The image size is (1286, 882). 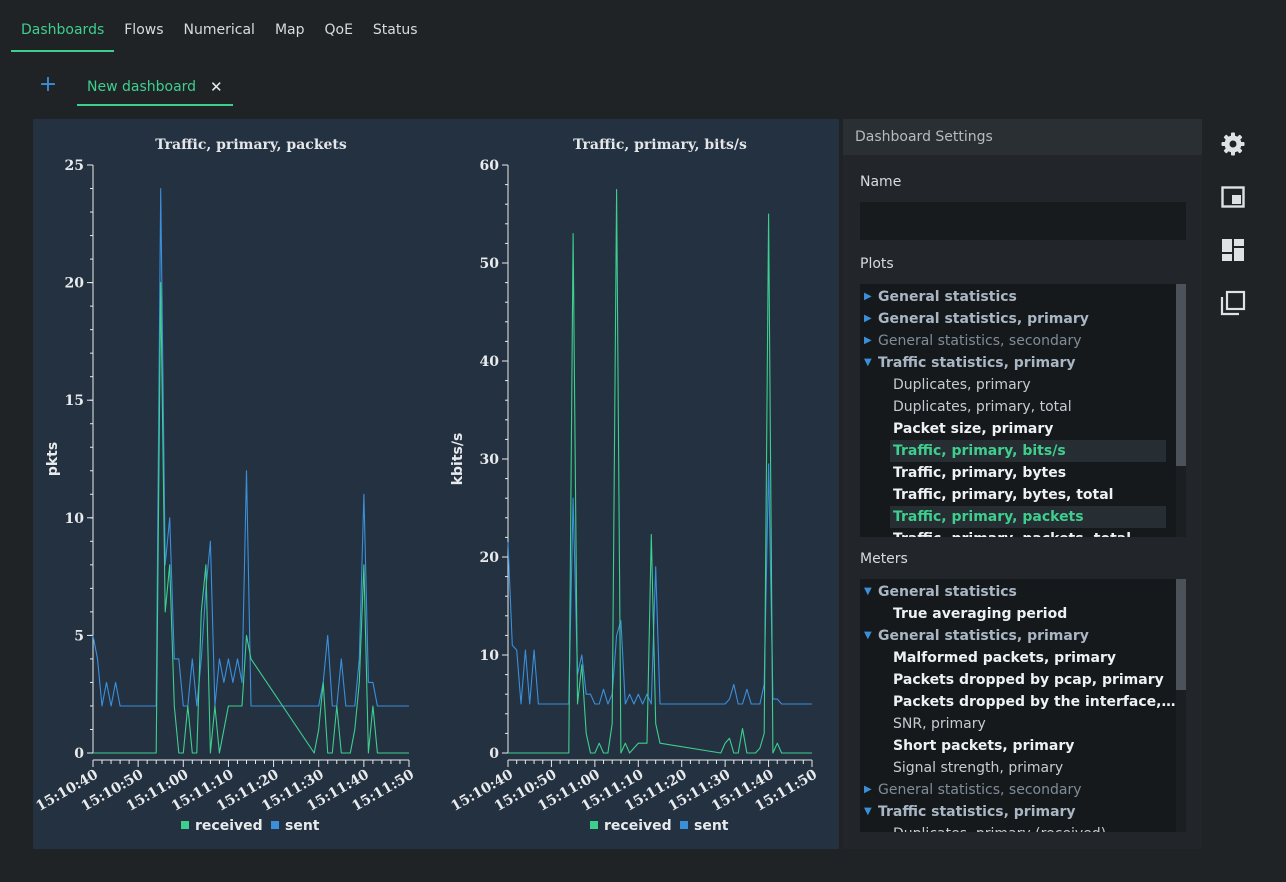 What do you see at coordinates (144, 30) in the screenshot?
I see `nav-tab-flows: Flows` at bounding box center [144, 30].